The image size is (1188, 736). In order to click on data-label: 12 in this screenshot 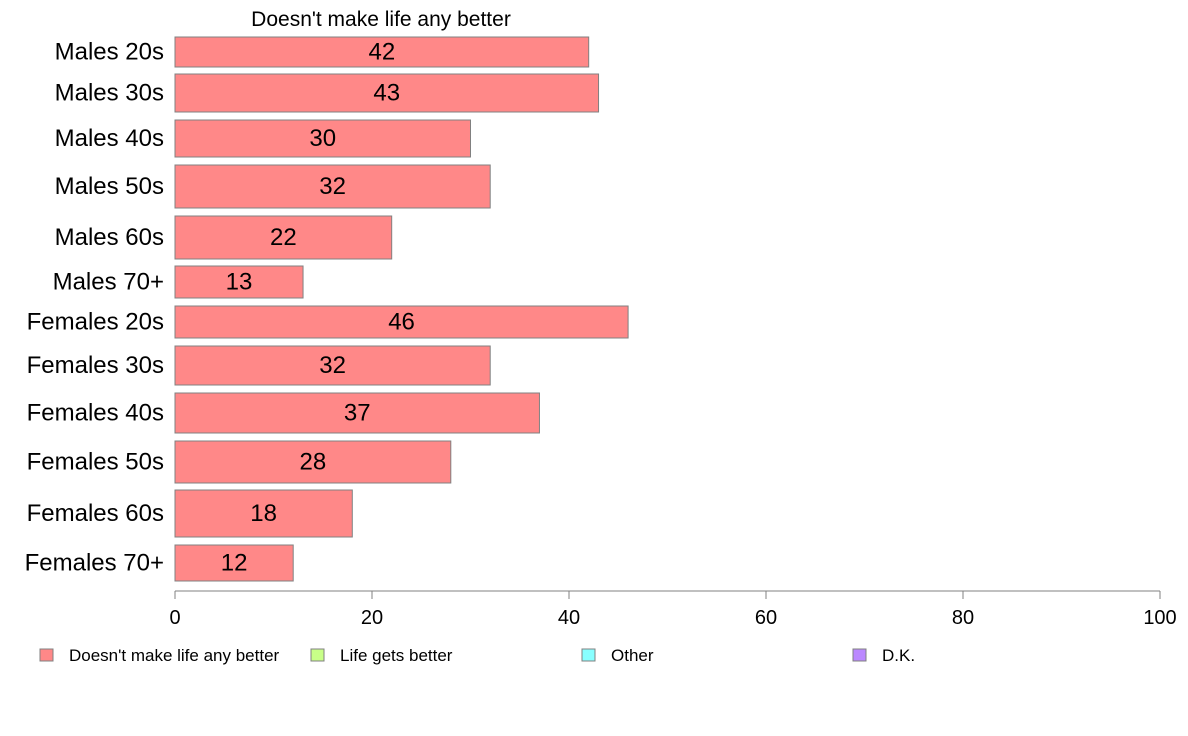, I will do `click(234, 563)`.